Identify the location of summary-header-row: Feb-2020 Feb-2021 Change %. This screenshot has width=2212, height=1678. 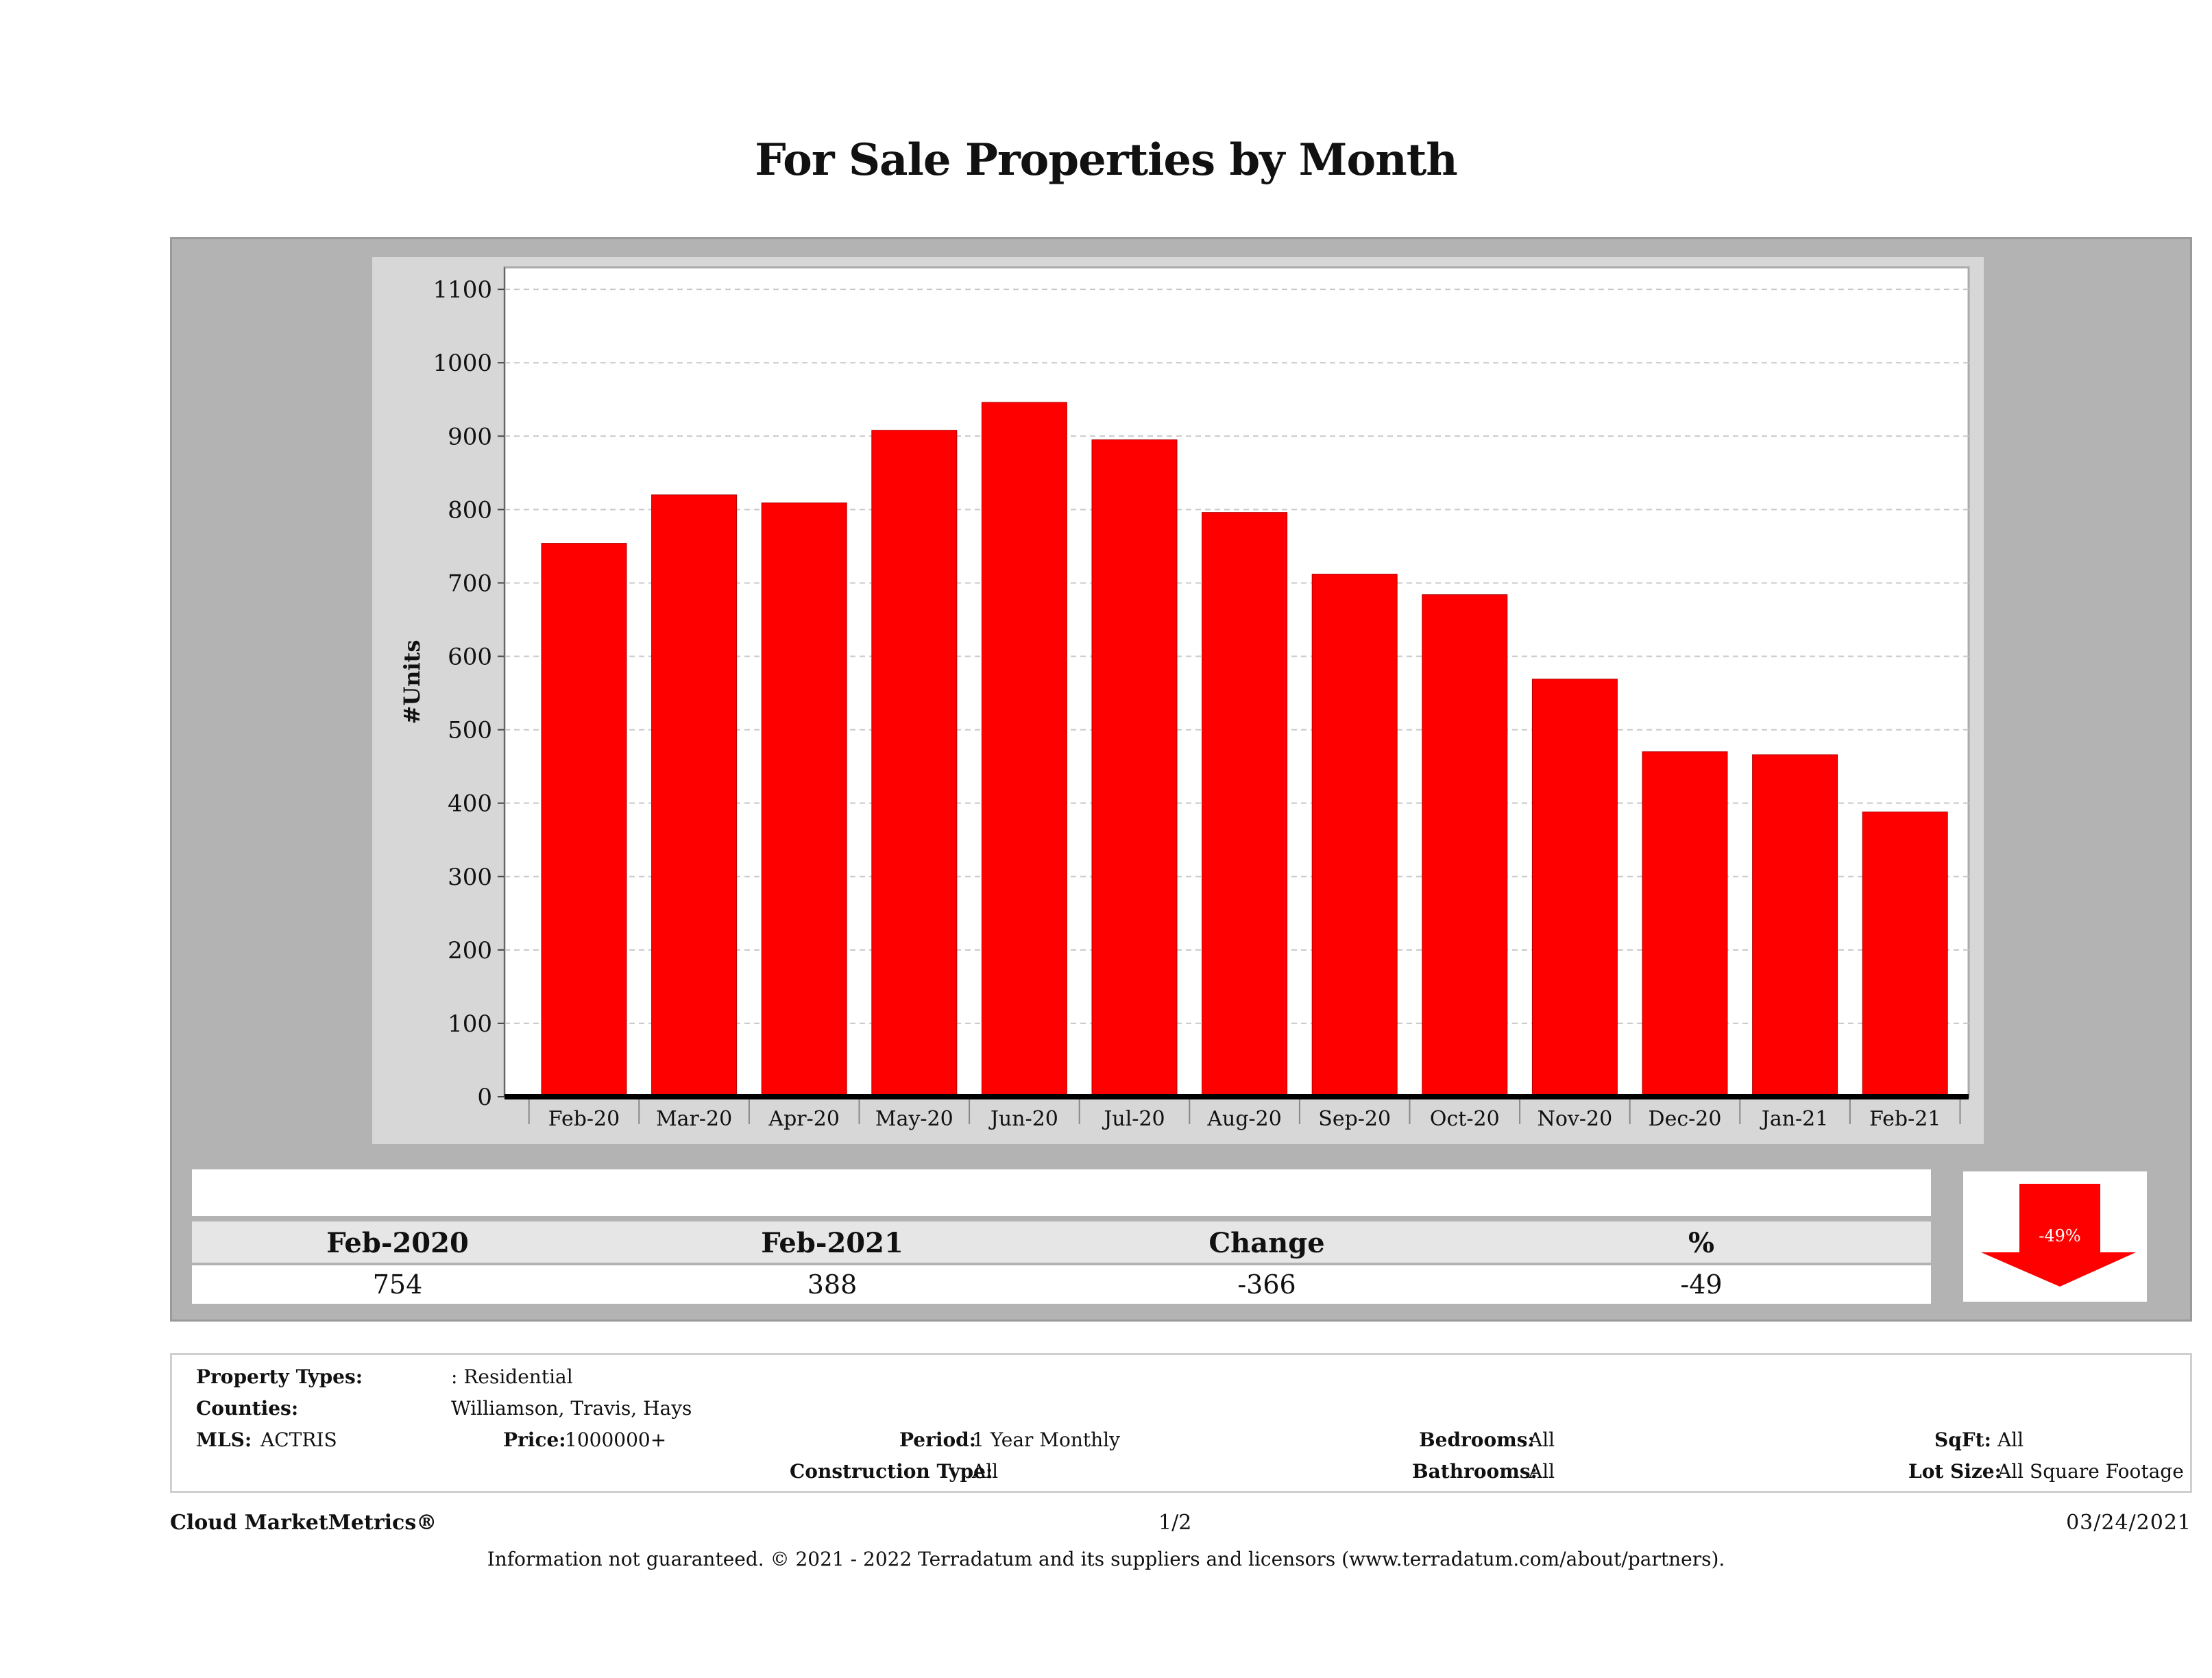
(1061, 1242).